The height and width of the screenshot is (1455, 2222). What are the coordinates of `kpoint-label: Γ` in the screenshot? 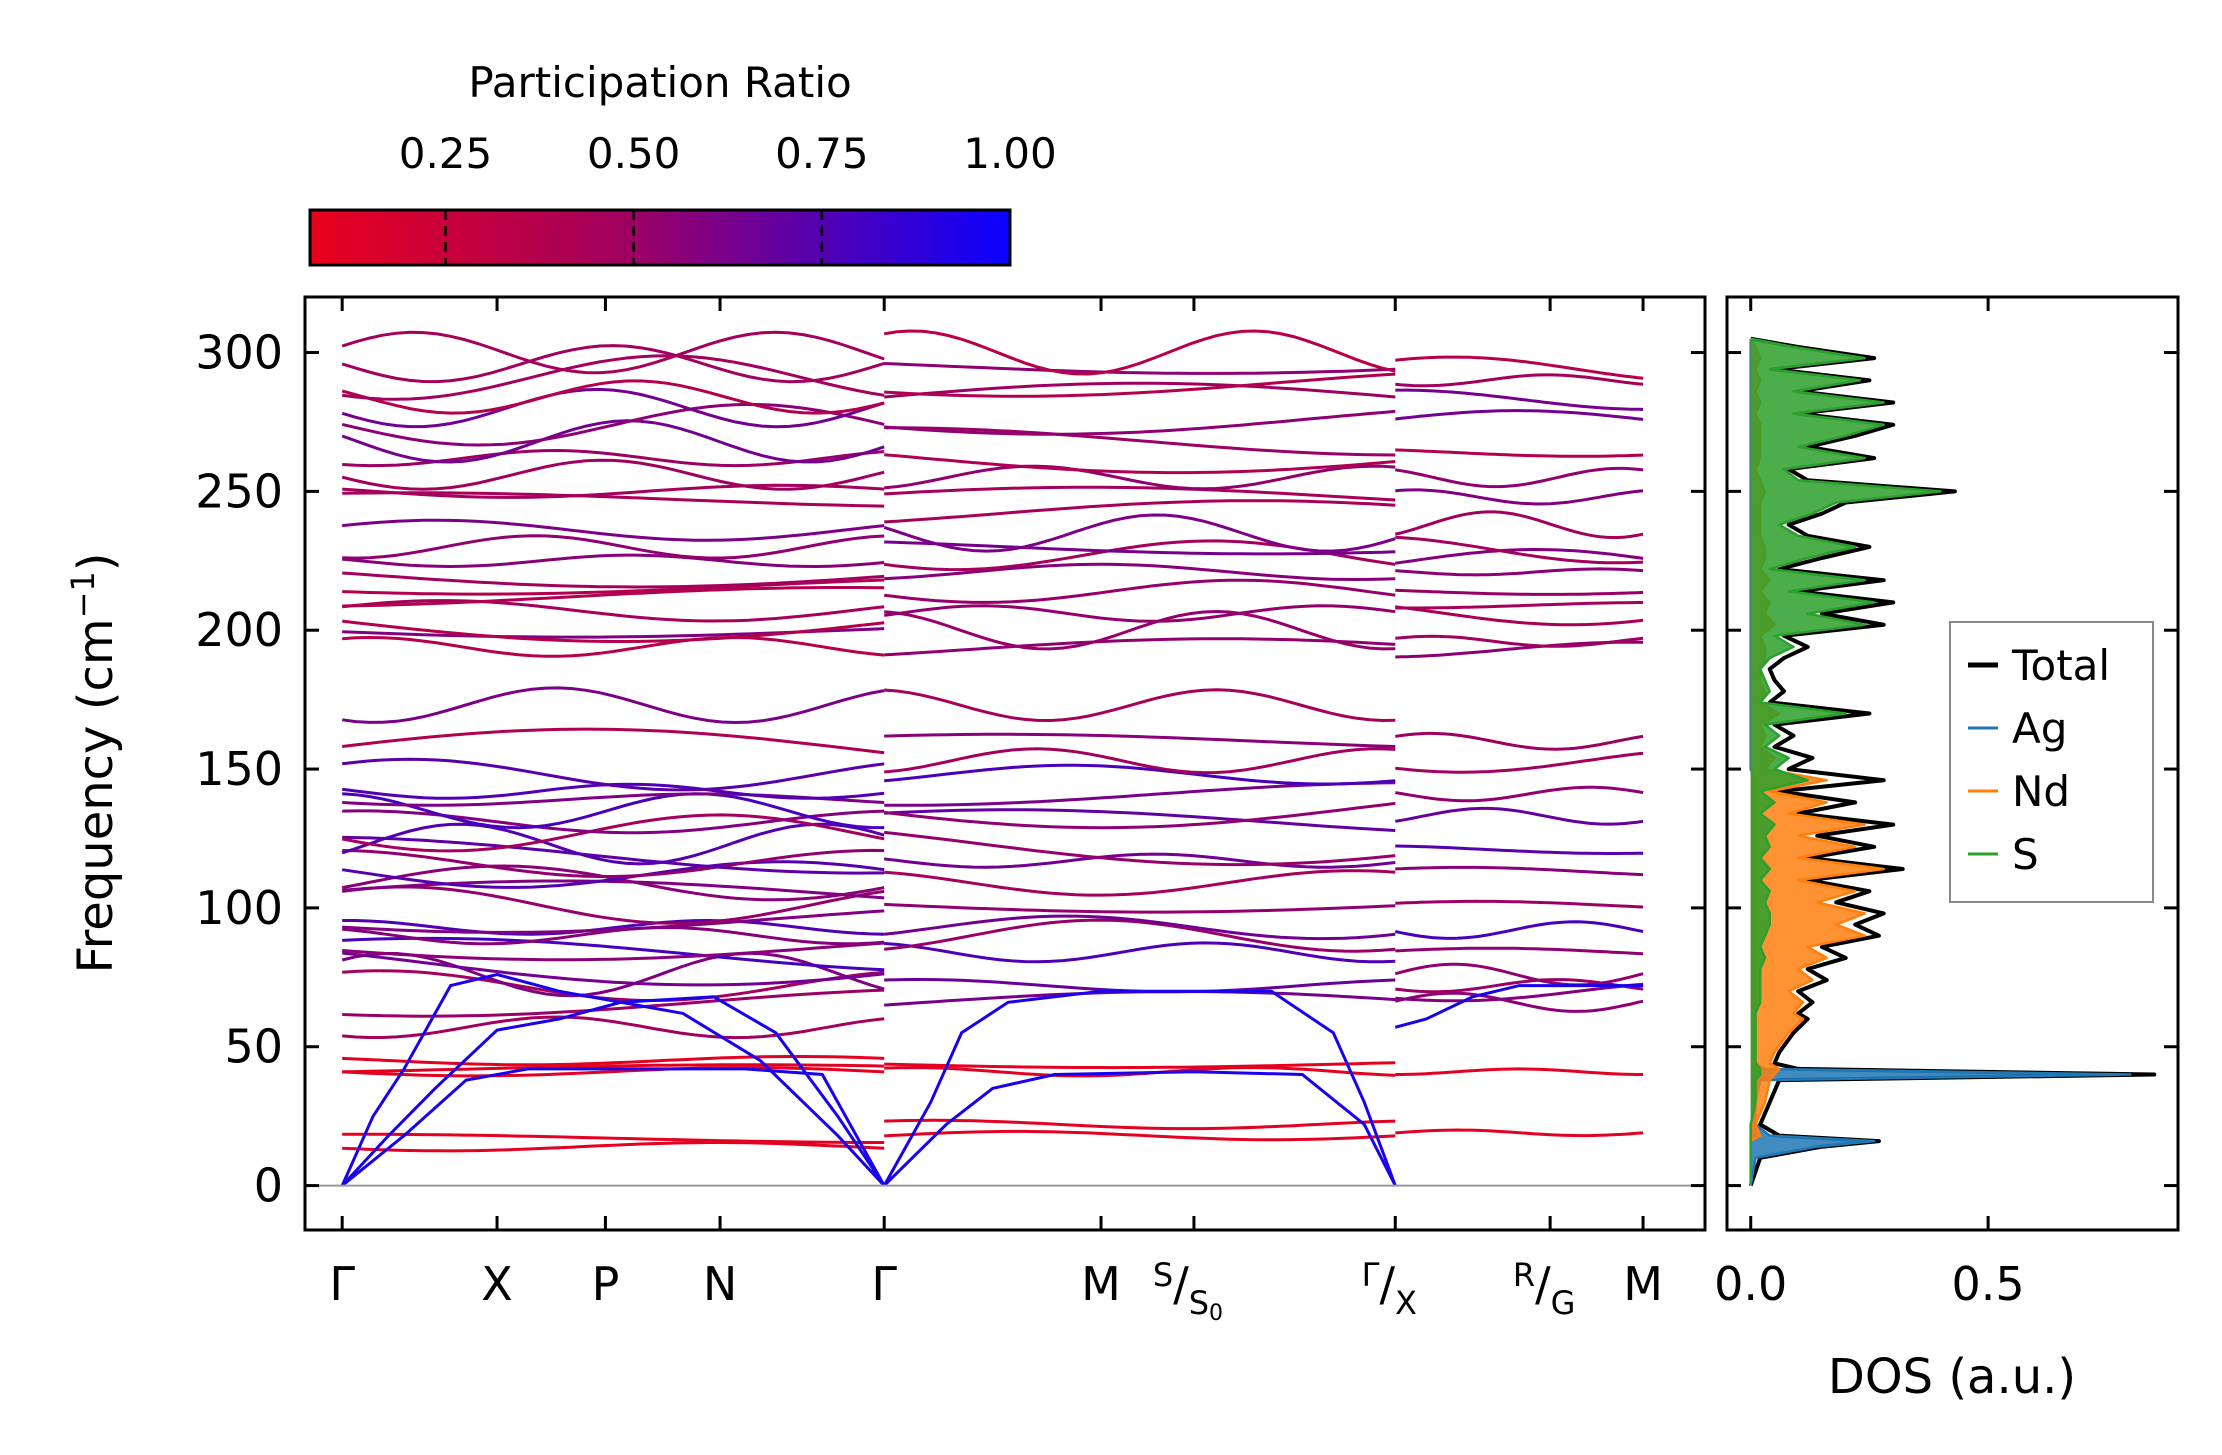 It's located at (342, 1284).